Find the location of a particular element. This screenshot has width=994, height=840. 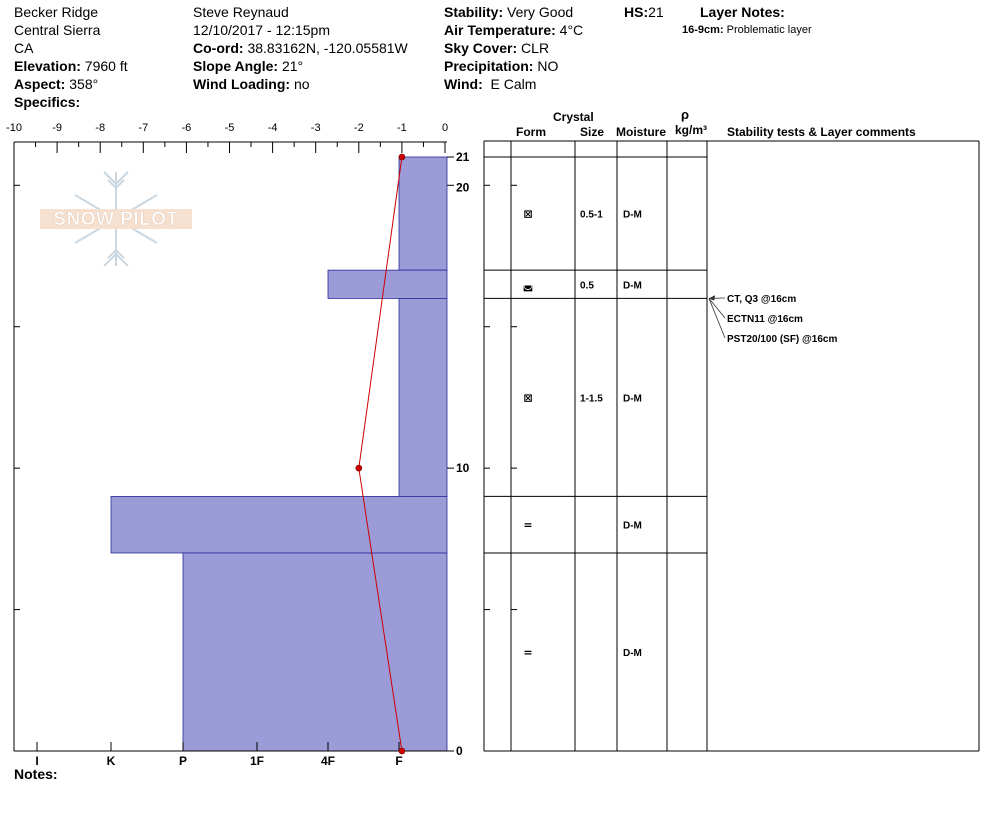

precip-label: Precipitation: is located at coordinates (489, 66).